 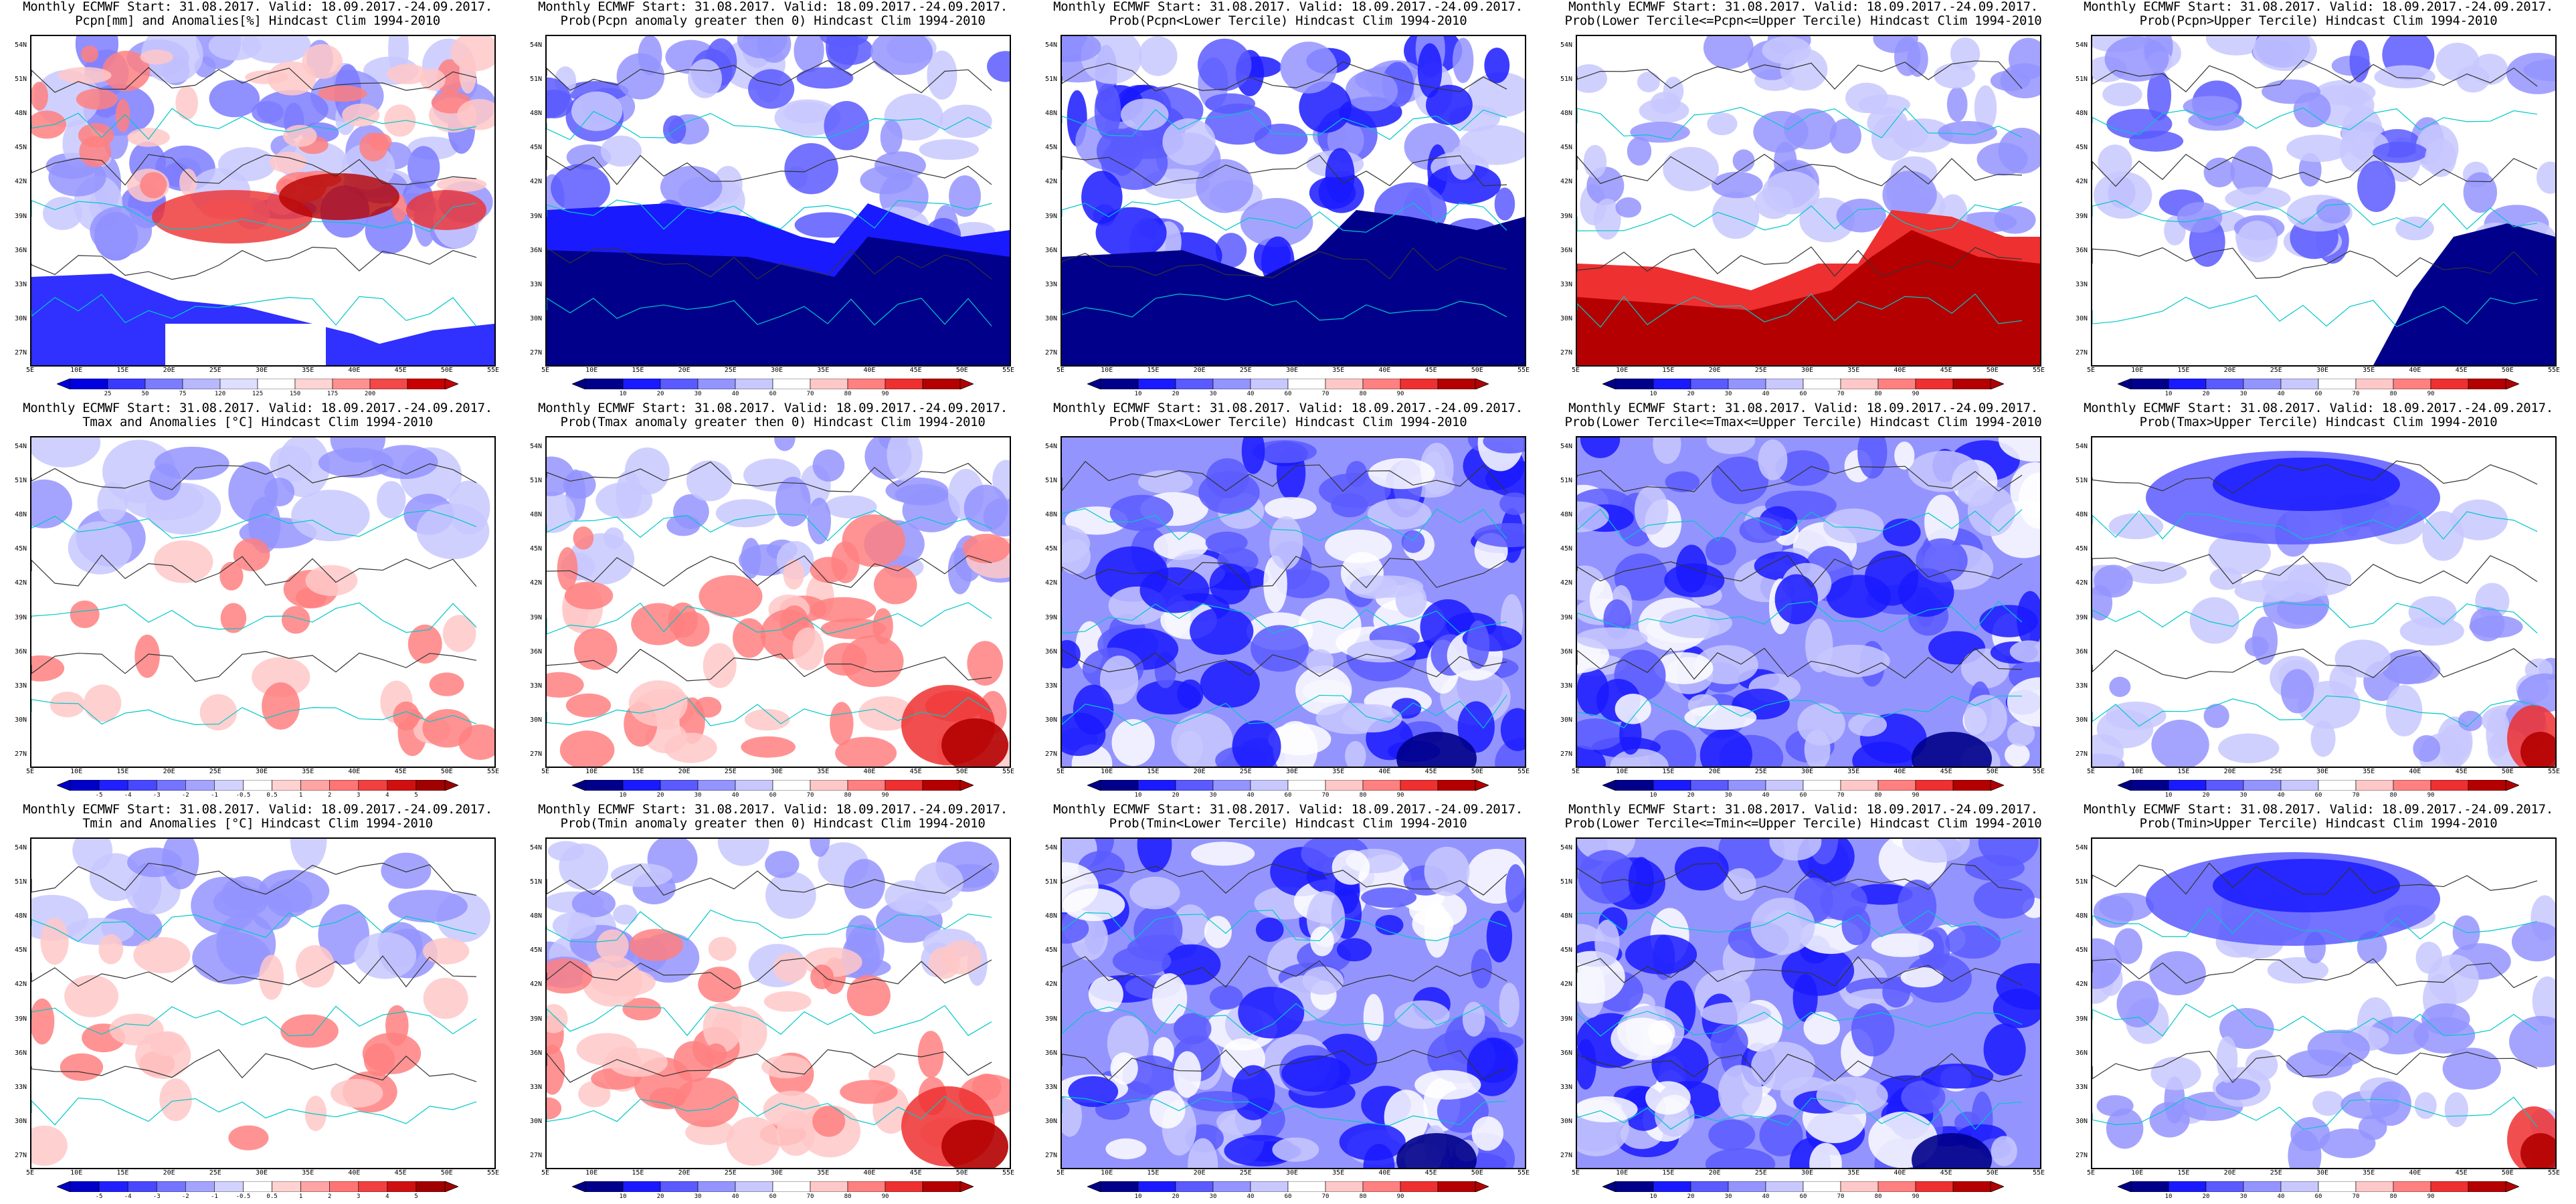 I want to click on longitude-label: 45E, so click(x=915, y=370).